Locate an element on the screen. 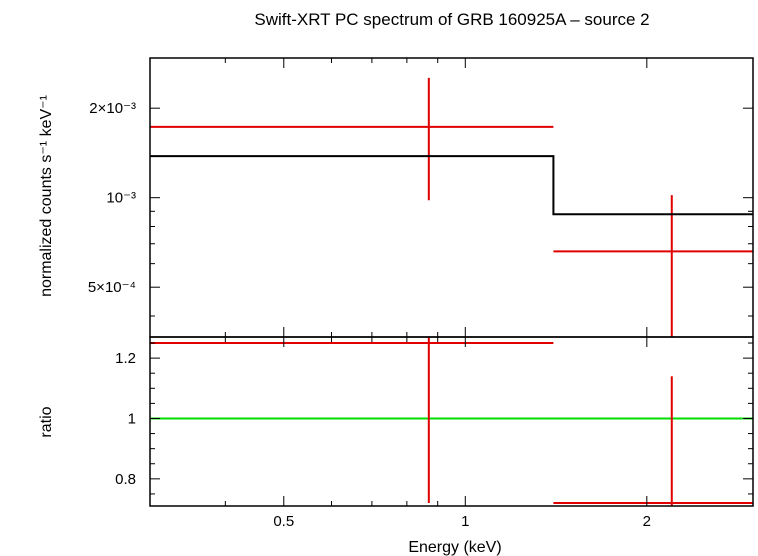  ratio-panel-y-axis-label: ratio is located at coordinates (46, 421).